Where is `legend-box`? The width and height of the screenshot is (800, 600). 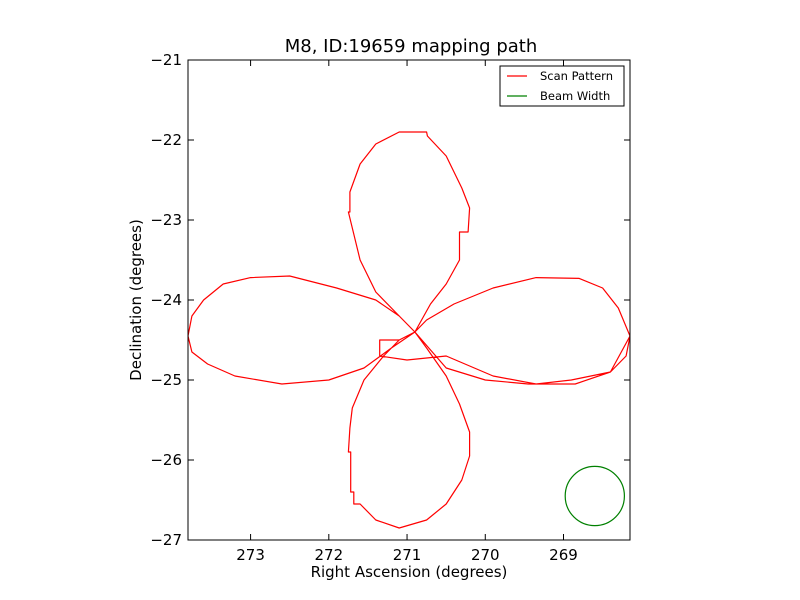 legend-box is located at coordinates (562, 86).